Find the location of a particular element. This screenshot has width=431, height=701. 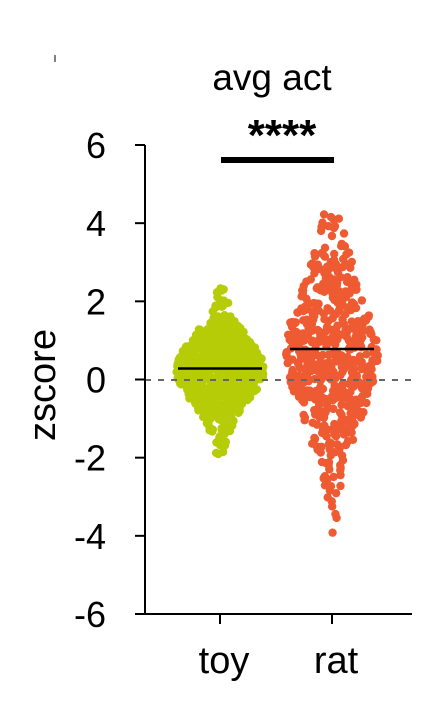

y-tick-label: -4 is located at coordinates (90, 536).